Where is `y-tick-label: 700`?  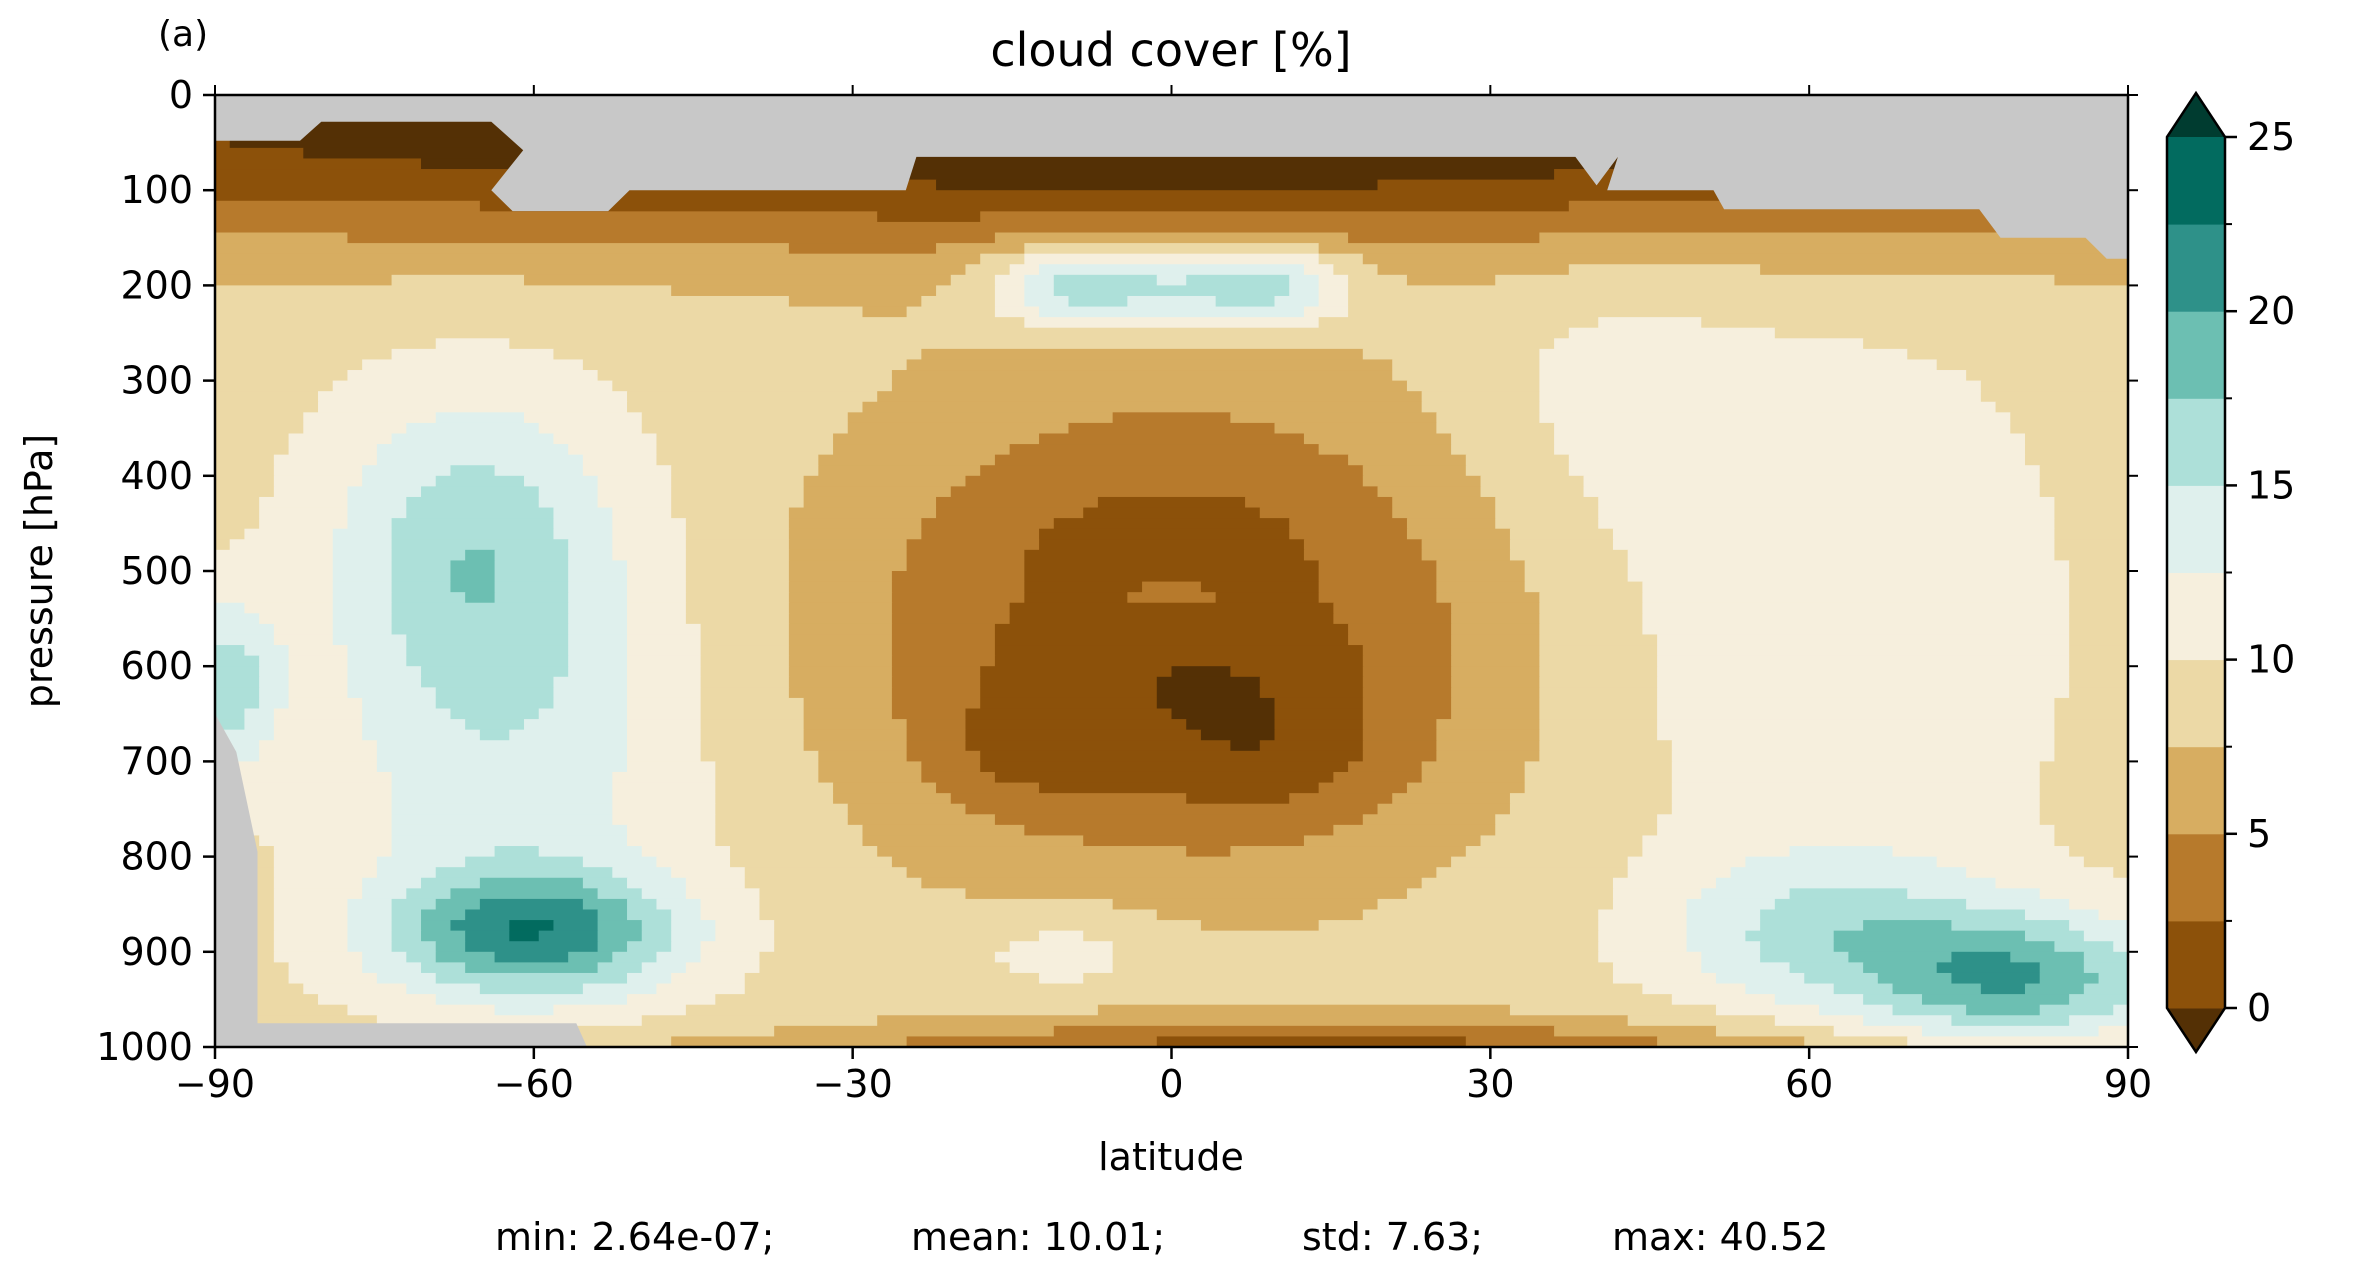 y-tick-label: 700 is located at coordinates (156, 761).